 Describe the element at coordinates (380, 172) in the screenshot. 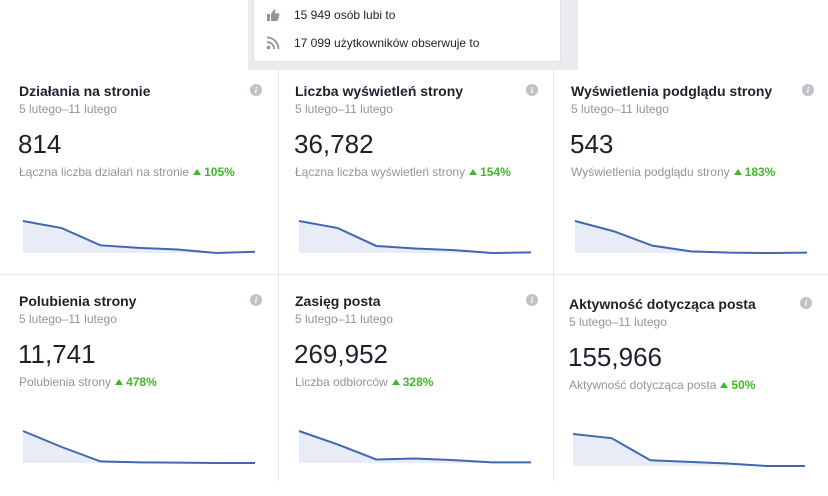

I see `metric-description-text: Łączna liczba wyświetleń strony` at that location.